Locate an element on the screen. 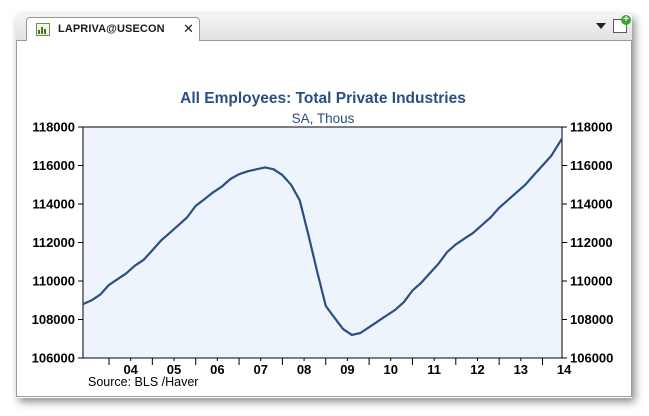  x-tick-label: 14 is located at coordinates (564, 369).